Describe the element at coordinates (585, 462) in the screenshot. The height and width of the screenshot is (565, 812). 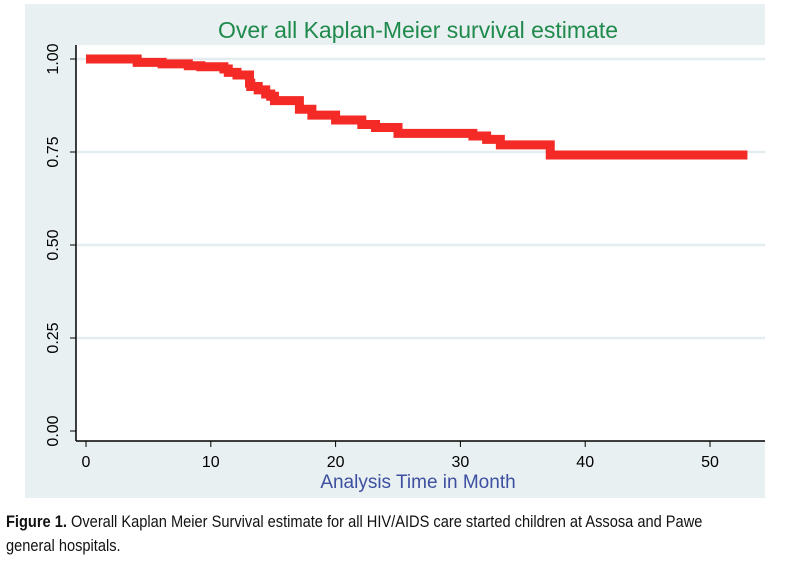
I see `x-tick-label: 40` at that location.